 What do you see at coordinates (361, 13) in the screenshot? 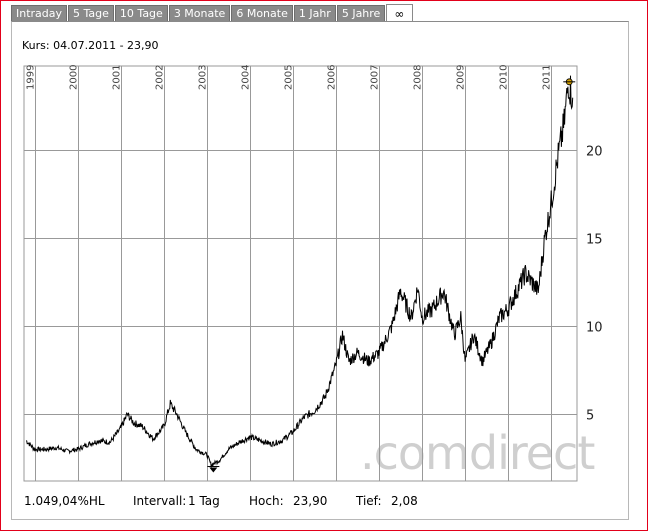
I see `tab-5-jahre: 5 Jahre` at bounding box center [361, 13].